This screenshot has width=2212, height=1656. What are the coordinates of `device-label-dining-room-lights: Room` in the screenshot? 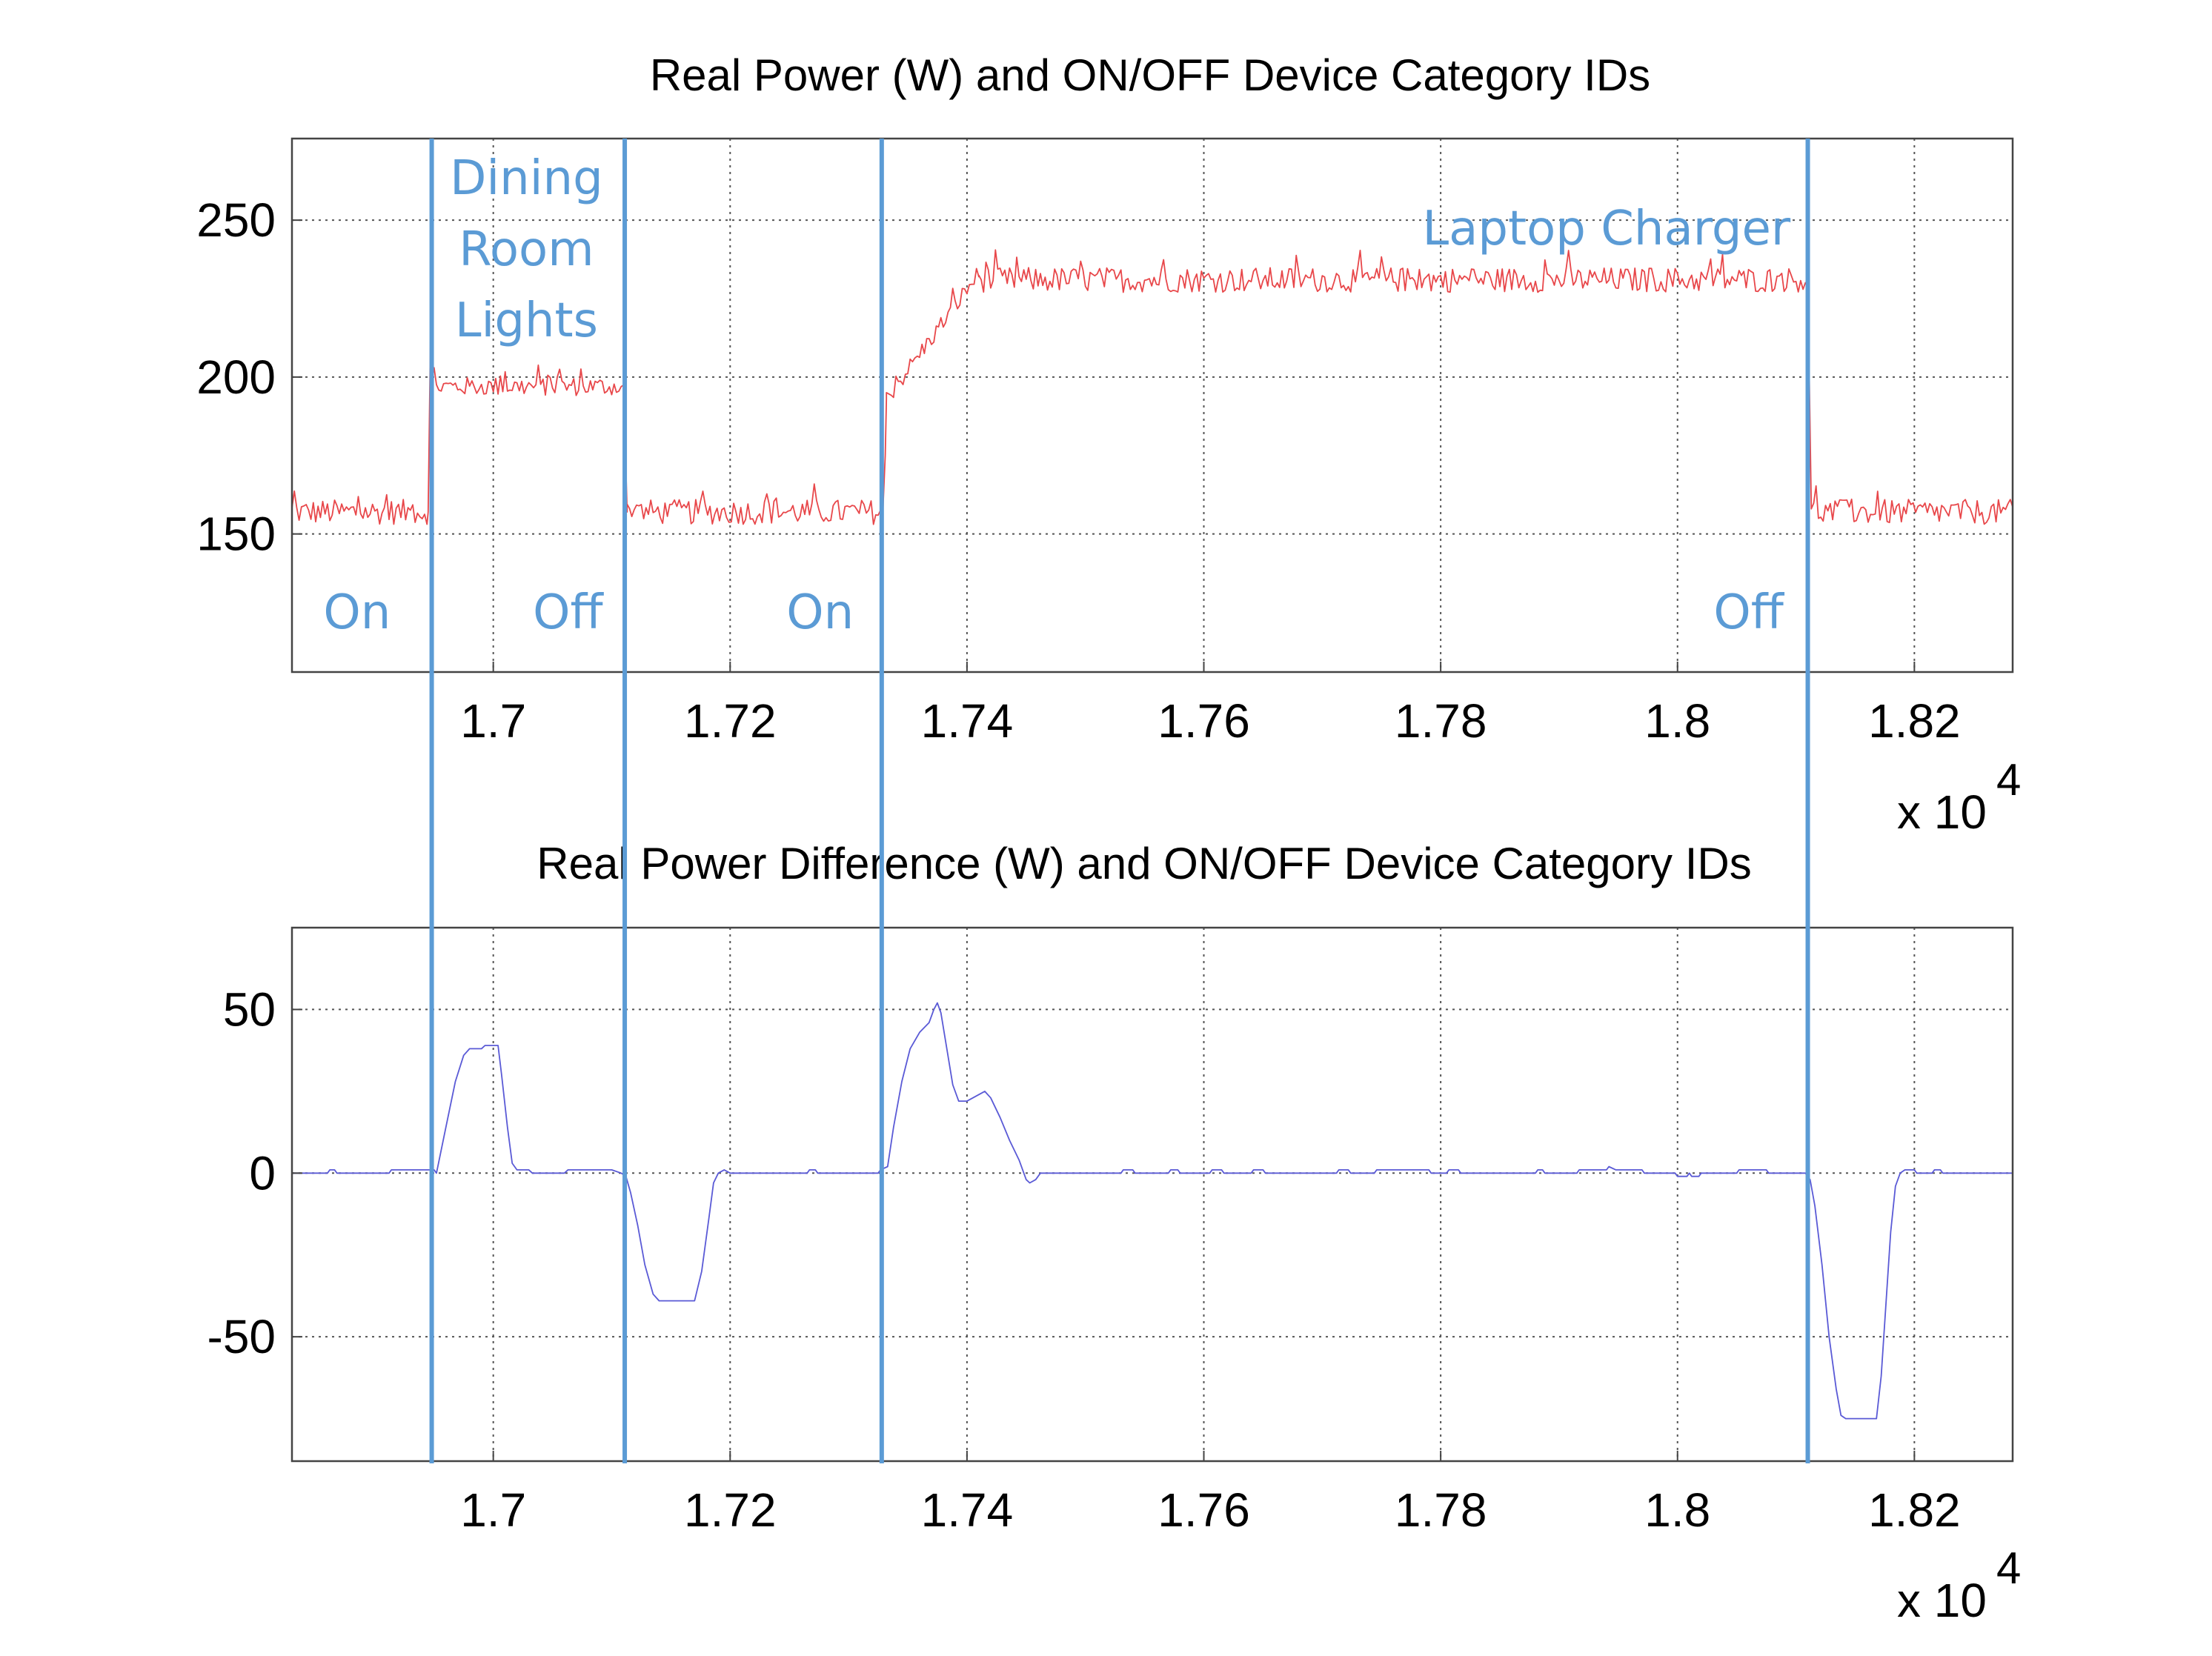 It's located at (526, 249).